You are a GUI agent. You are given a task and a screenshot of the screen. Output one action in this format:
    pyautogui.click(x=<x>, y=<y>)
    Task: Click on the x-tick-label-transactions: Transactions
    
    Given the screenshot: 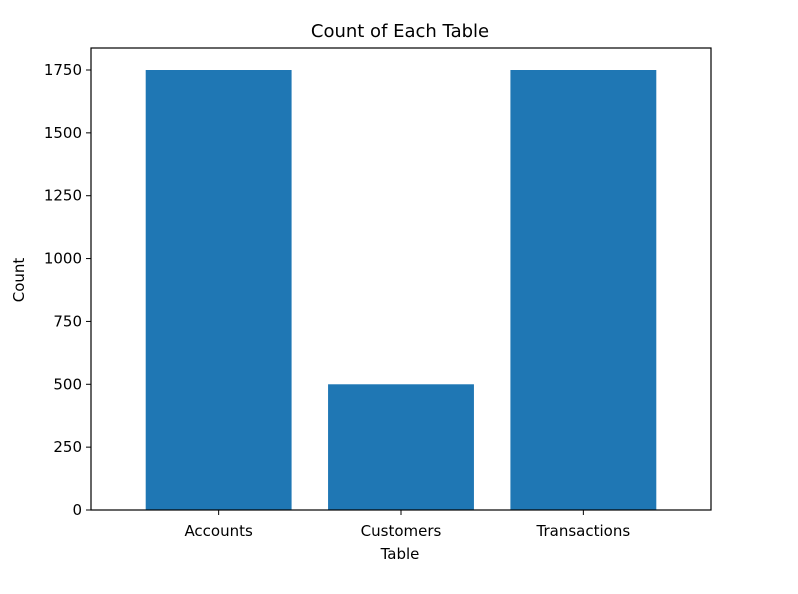 What is the action you would take?
    pyautogui.click(x=583, y=531)
    